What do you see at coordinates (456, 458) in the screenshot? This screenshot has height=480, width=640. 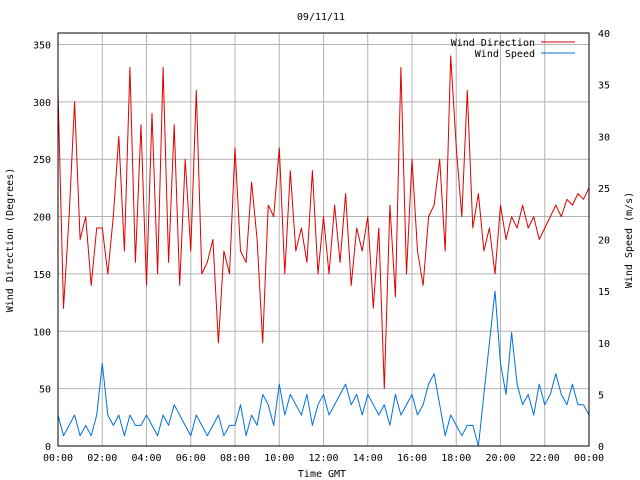 I see `x-tick-label: 18:00` at bounding box center [456, 458].